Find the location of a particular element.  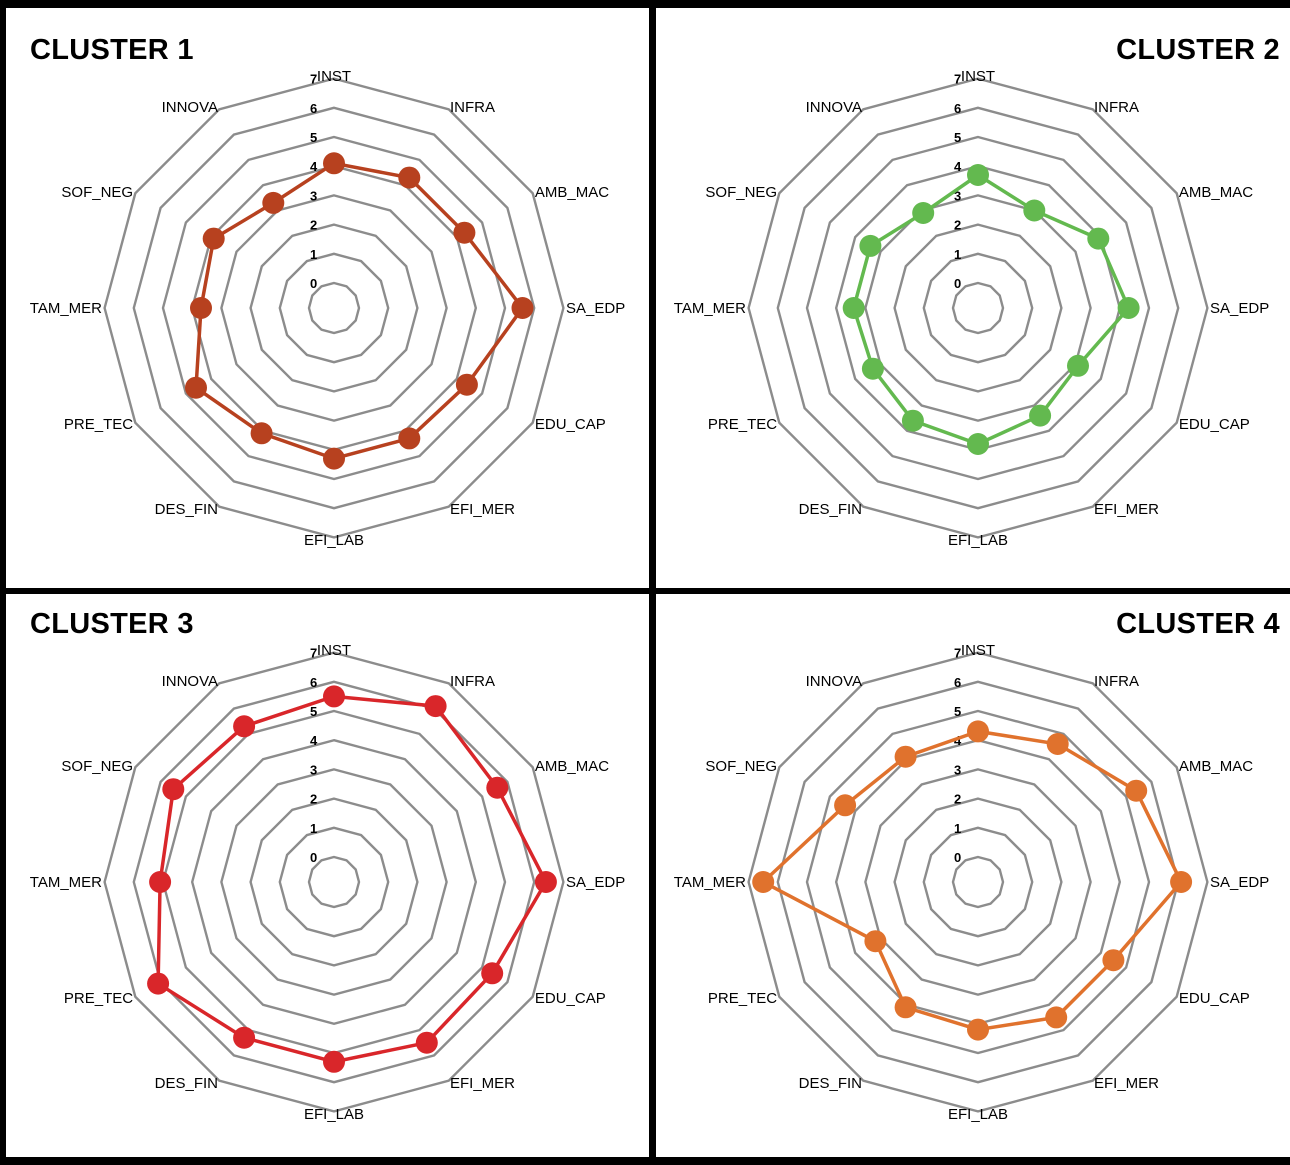

cluster-1-title: CLUSTER 1 is located at coordinates (112, 50).